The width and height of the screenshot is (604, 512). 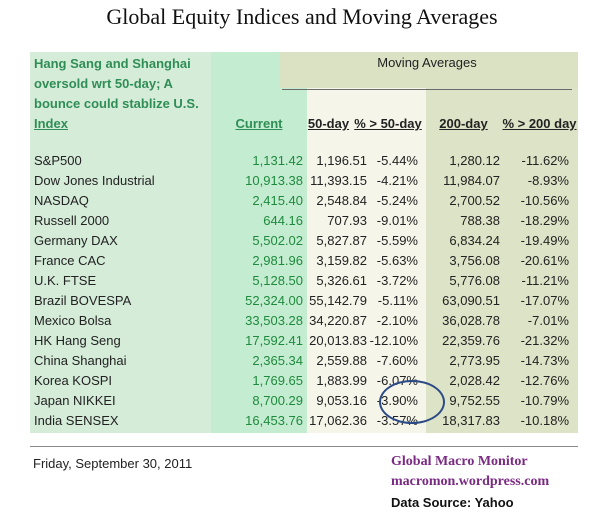 I want to click on pct200-column-background, so click(x=539, y=242).